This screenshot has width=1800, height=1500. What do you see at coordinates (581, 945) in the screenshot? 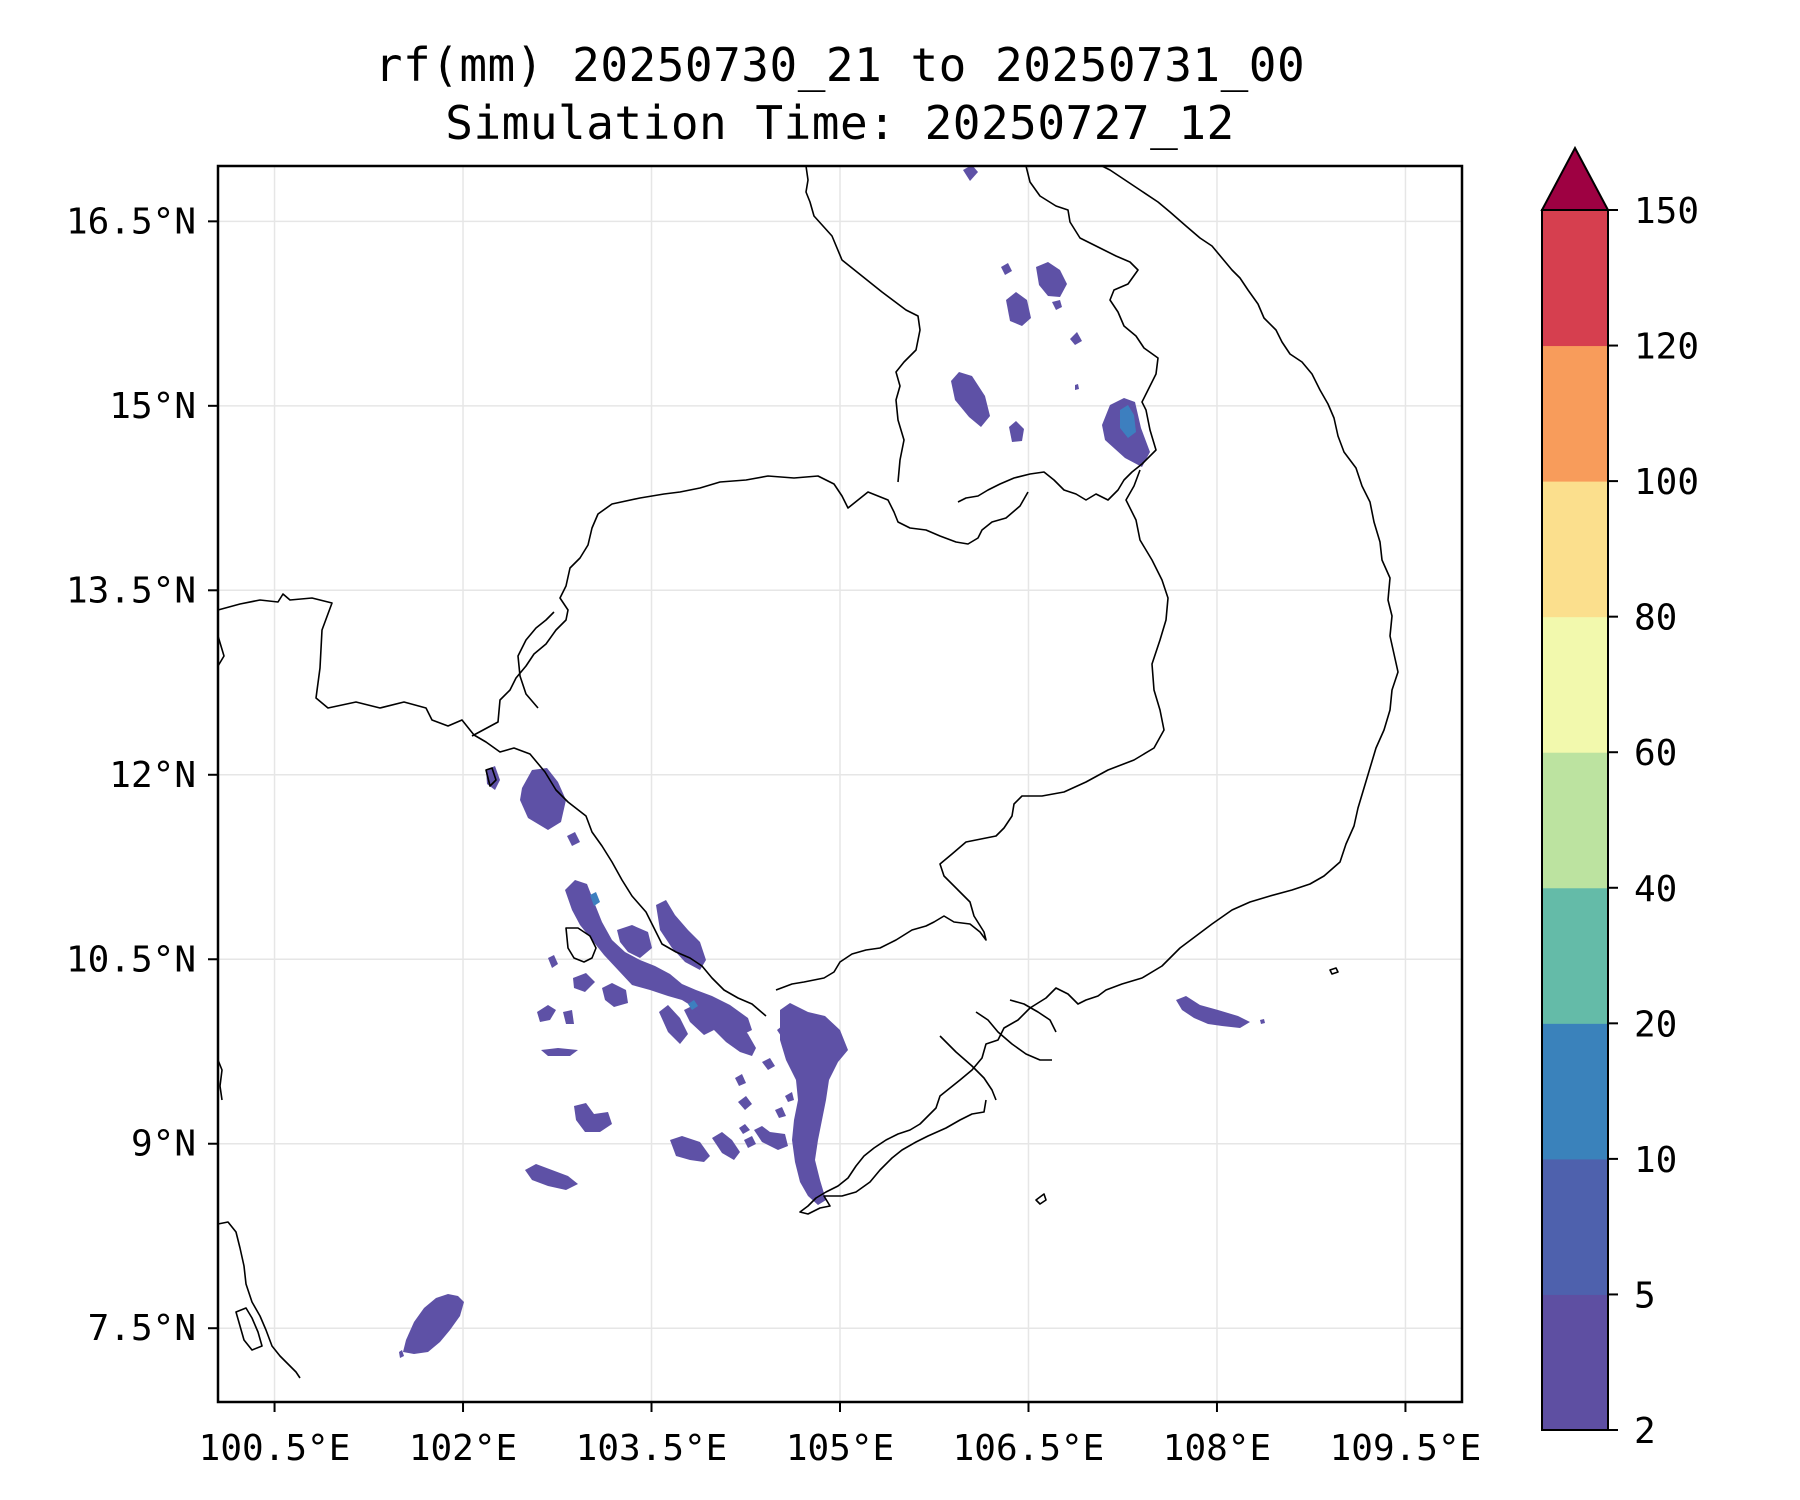
I see `gulf-islands-coast` at bounding box center [581, 945].